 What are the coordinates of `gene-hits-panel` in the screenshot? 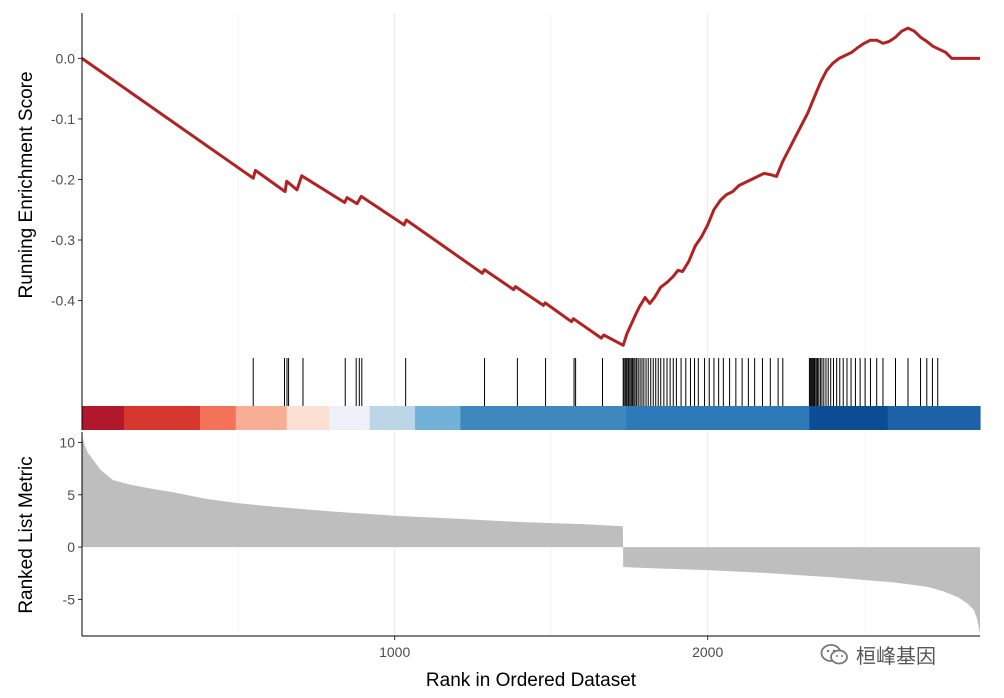 It's located at (531, 392).